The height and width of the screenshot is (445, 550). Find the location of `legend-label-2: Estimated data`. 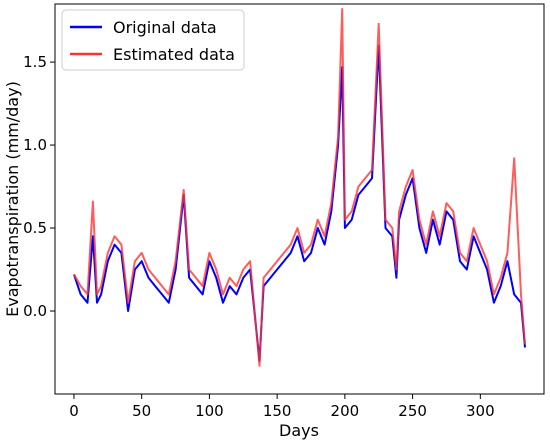

legend-label-2: Estimated data is located at coordinates (174, 54).